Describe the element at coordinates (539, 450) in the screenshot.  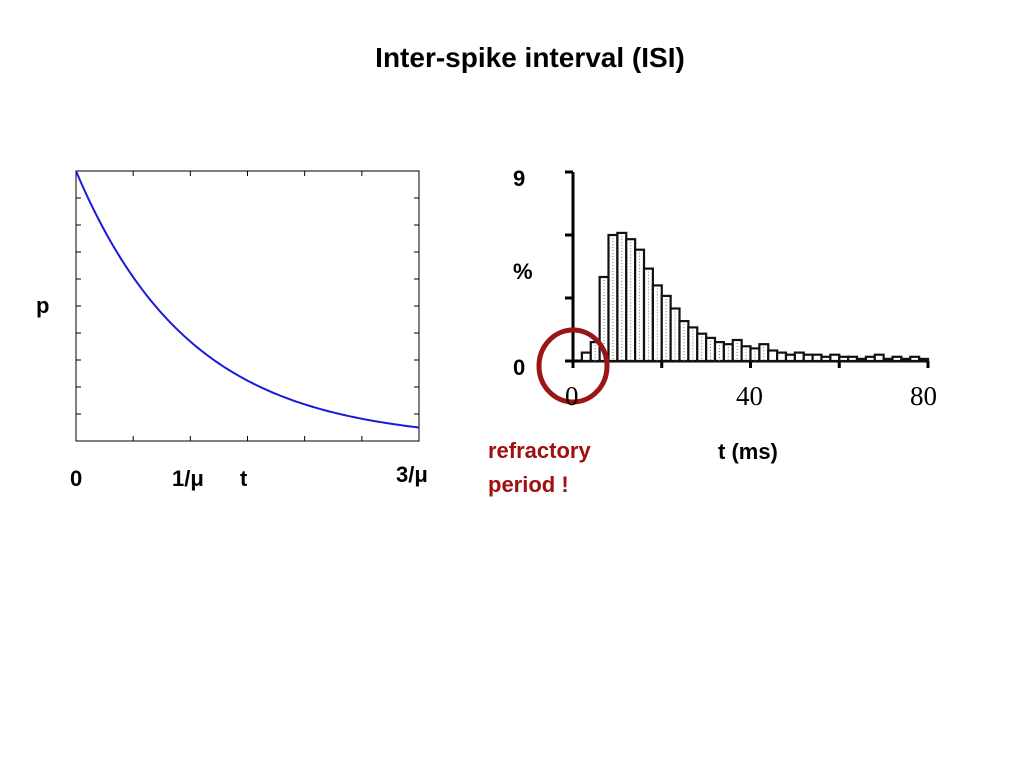
I see `refractory-annotation-line1: refractory` at that location.